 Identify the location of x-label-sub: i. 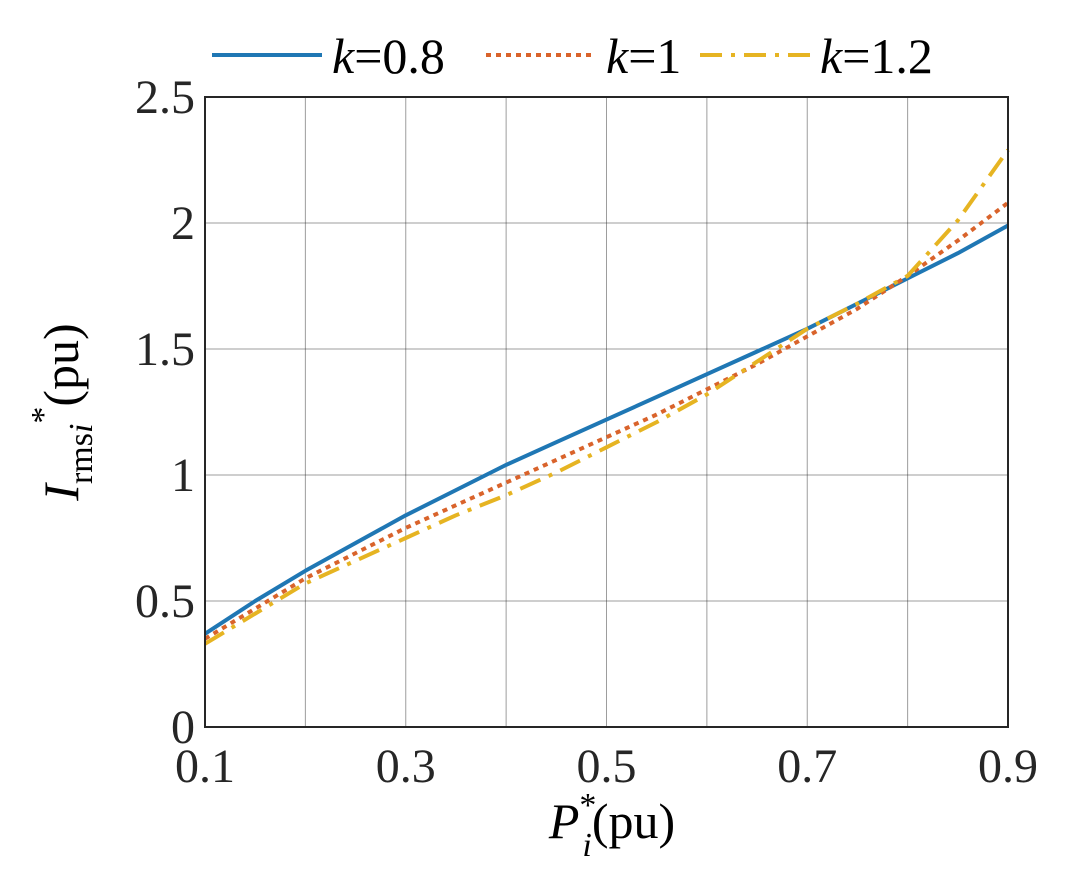
(586, 845).